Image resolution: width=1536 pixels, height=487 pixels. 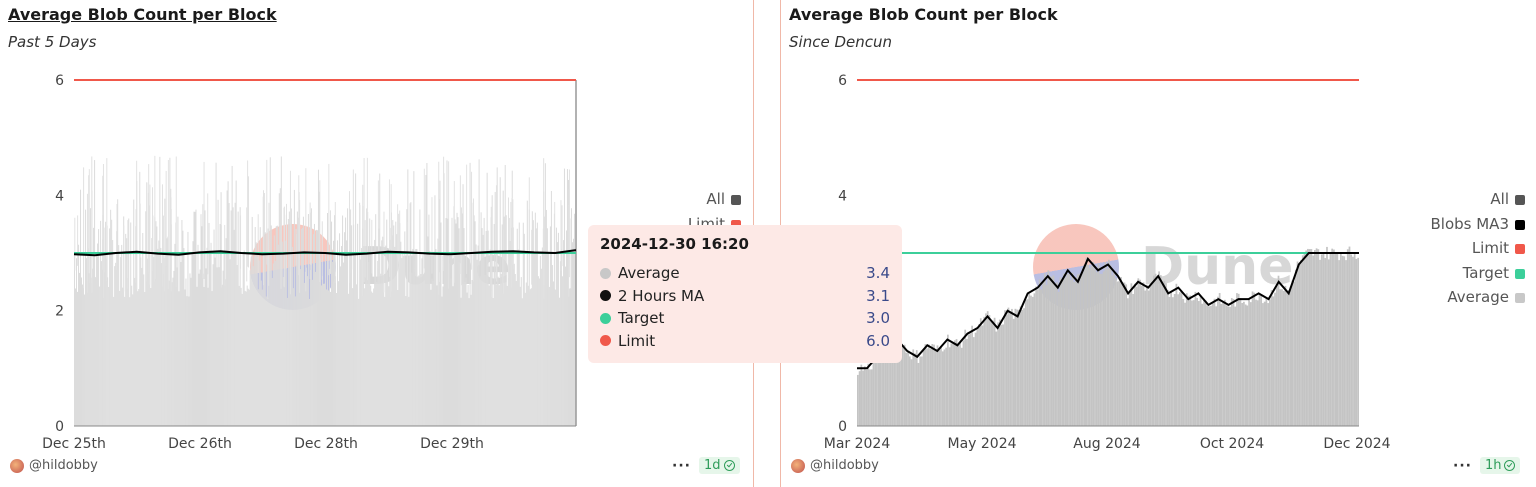 I want to click on legend-item-target: Target, so click(x=1478, y=273).